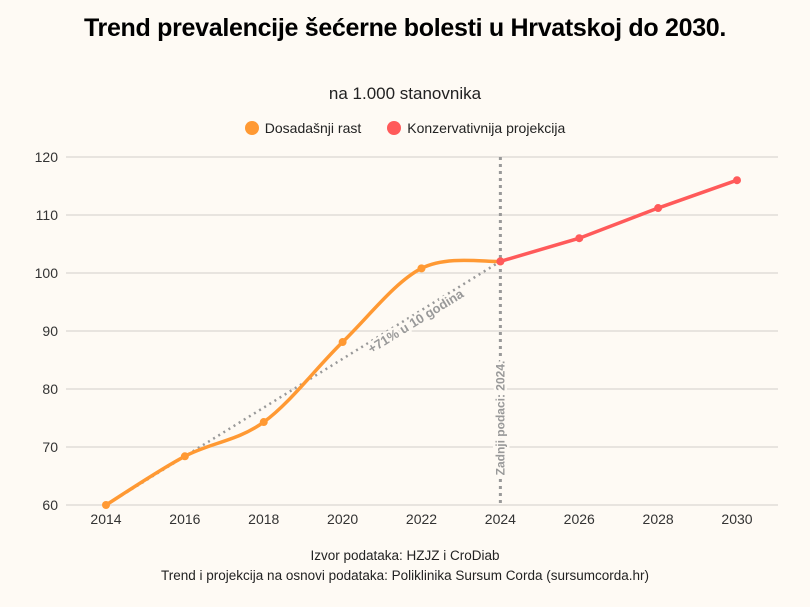  I want to click on legend-dot-orange, so click(251, 128).